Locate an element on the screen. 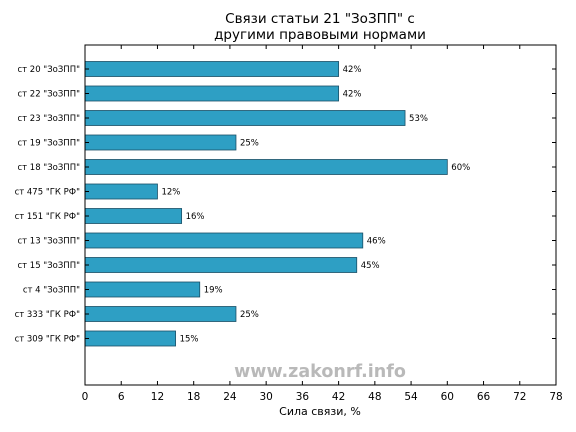 This screenshot has height=432, width=576. category-label: ст 22 "ЗоЗПП" is located at coordinates (48, 95).